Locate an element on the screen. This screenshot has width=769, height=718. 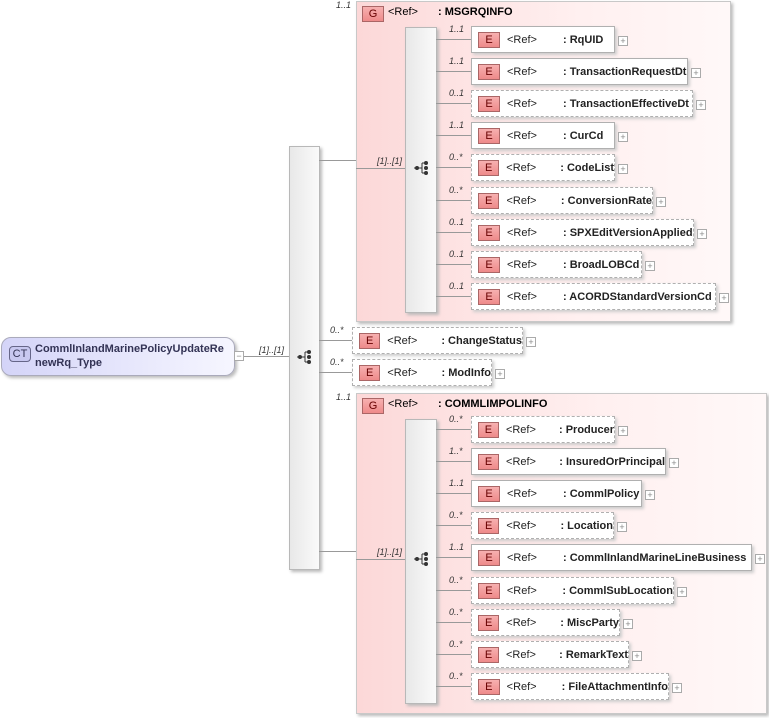
element-name: : MiscParty is located at coordinates (589, 622).